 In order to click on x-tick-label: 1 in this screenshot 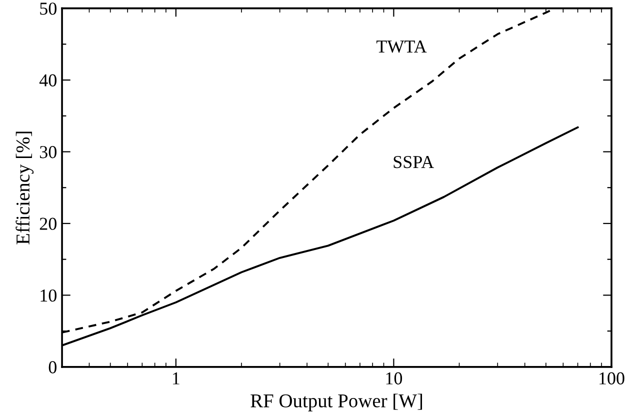, I will do `click(176, 378)`.